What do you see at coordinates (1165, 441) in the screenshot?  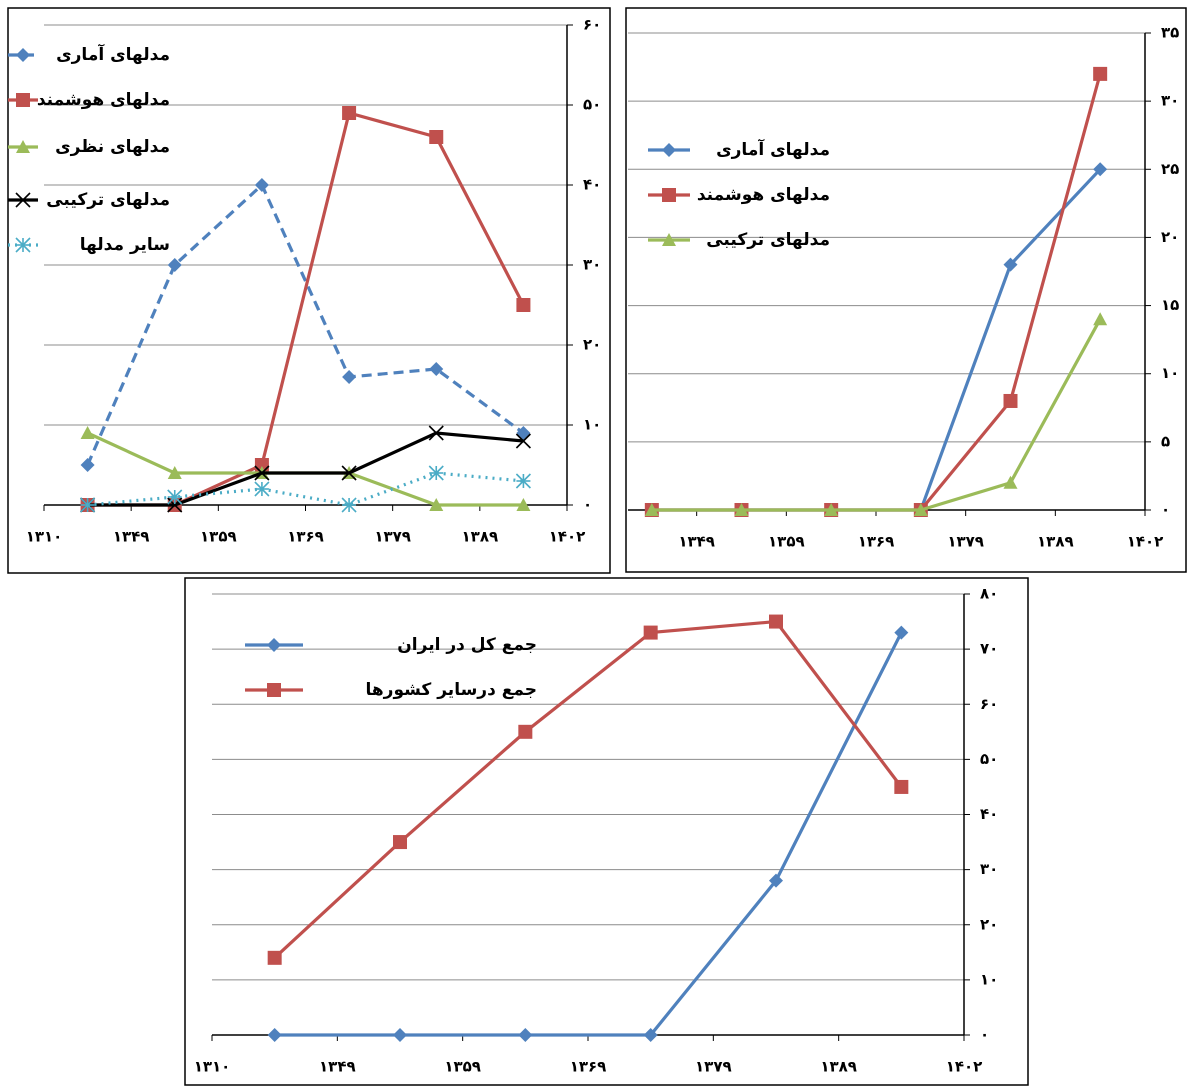 I see `y-tick-label: ۵` at bounding box center [1165, 441].